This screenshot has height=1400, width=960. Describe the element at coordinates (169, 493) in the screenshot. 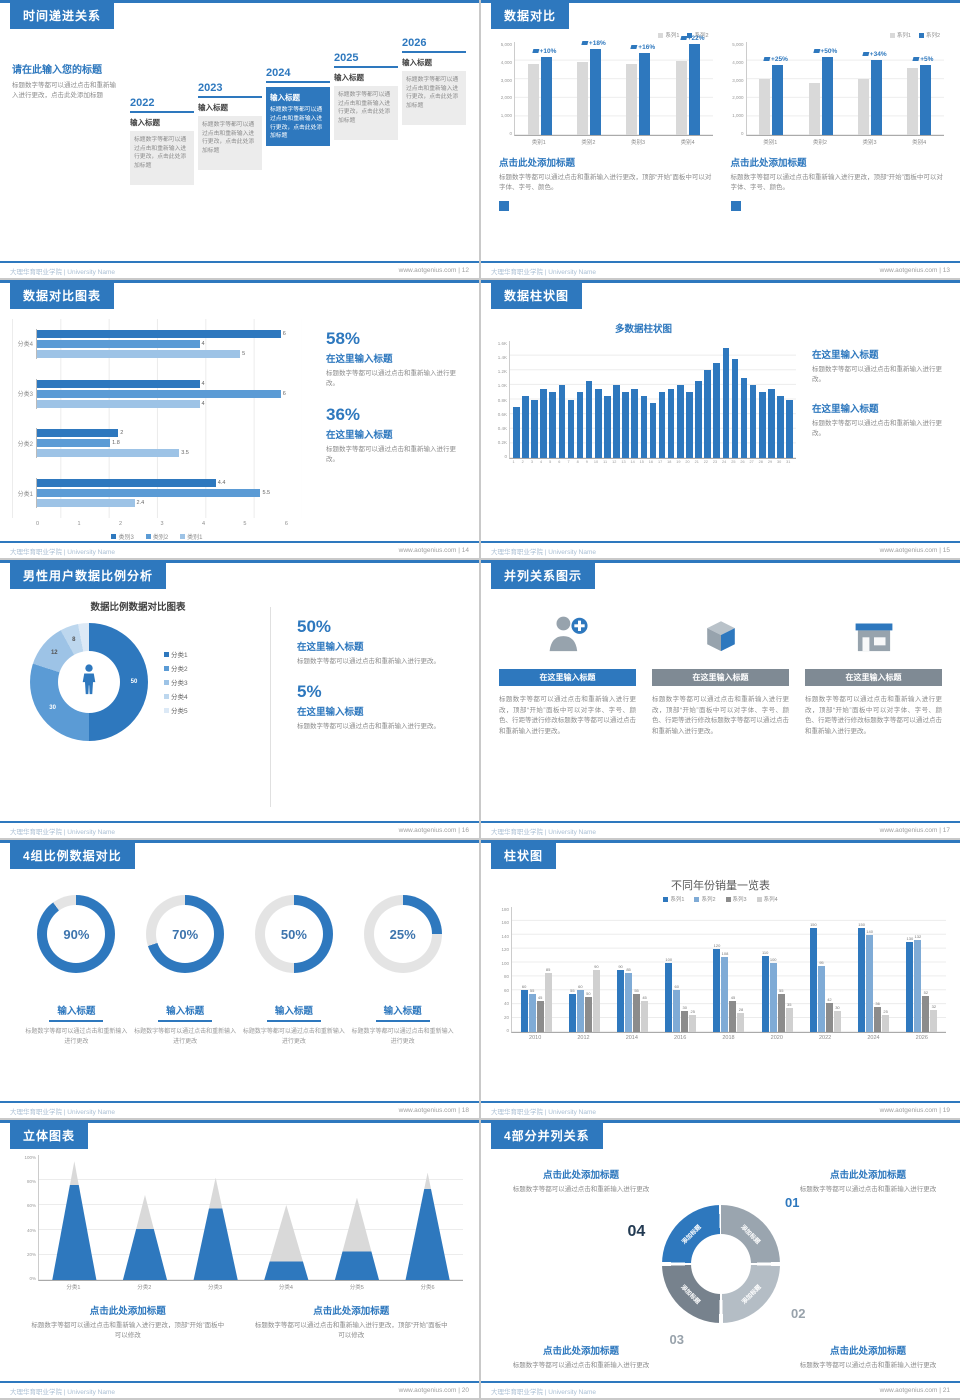

I see `bars: 4.4 5.5 2.4` at that location.